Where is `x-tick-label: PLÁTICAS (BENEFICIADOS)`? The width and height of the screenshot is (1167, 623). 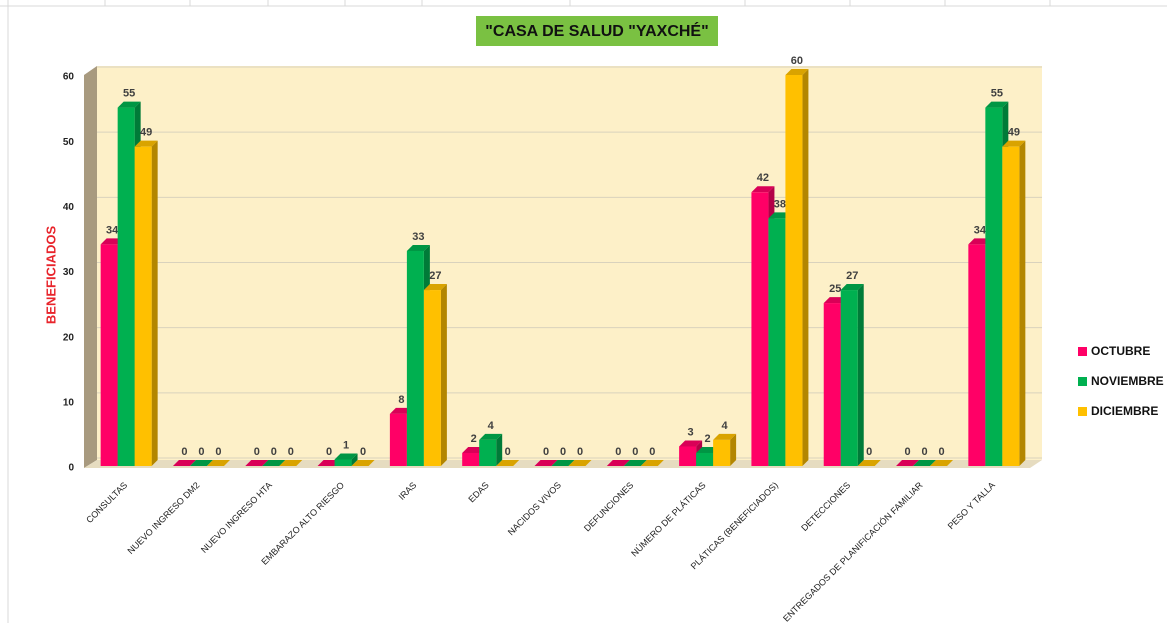 x-tick-label: PLÁTICAS (BENEFICIADOS) is located at coordinates (734, 525).